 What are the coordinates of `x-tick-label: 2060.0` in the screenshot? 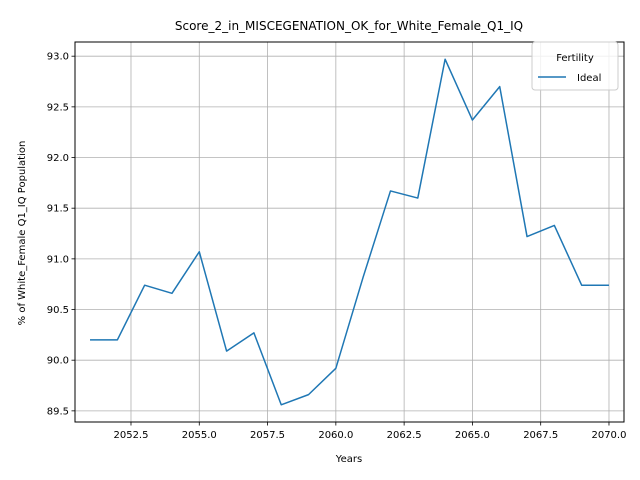 It's located at (335, 435).